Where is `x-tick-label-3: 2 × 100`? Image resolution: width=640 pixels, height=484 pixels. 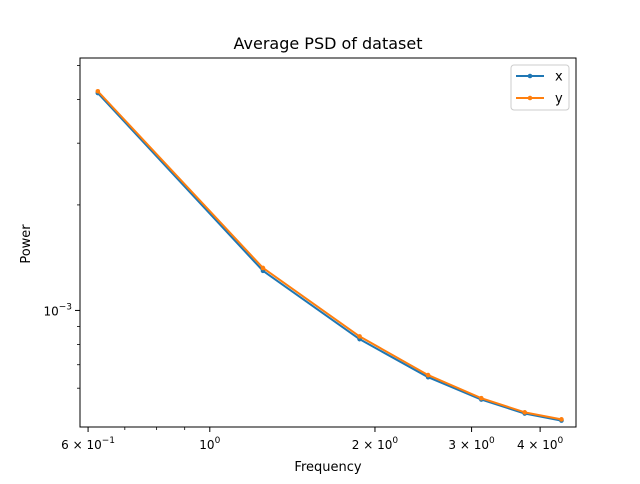 x-tick-label-3: 2 × 100 is located at coordinates (375, 444).